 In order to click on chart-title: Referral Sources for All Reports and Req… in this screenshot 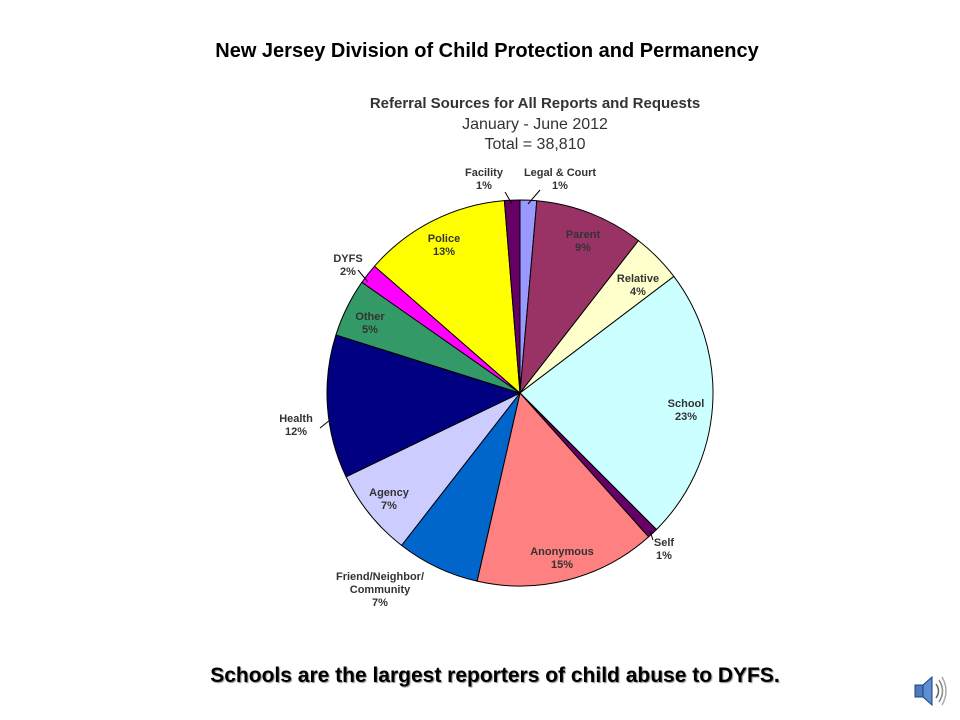, I will do `click(535, 103)`.